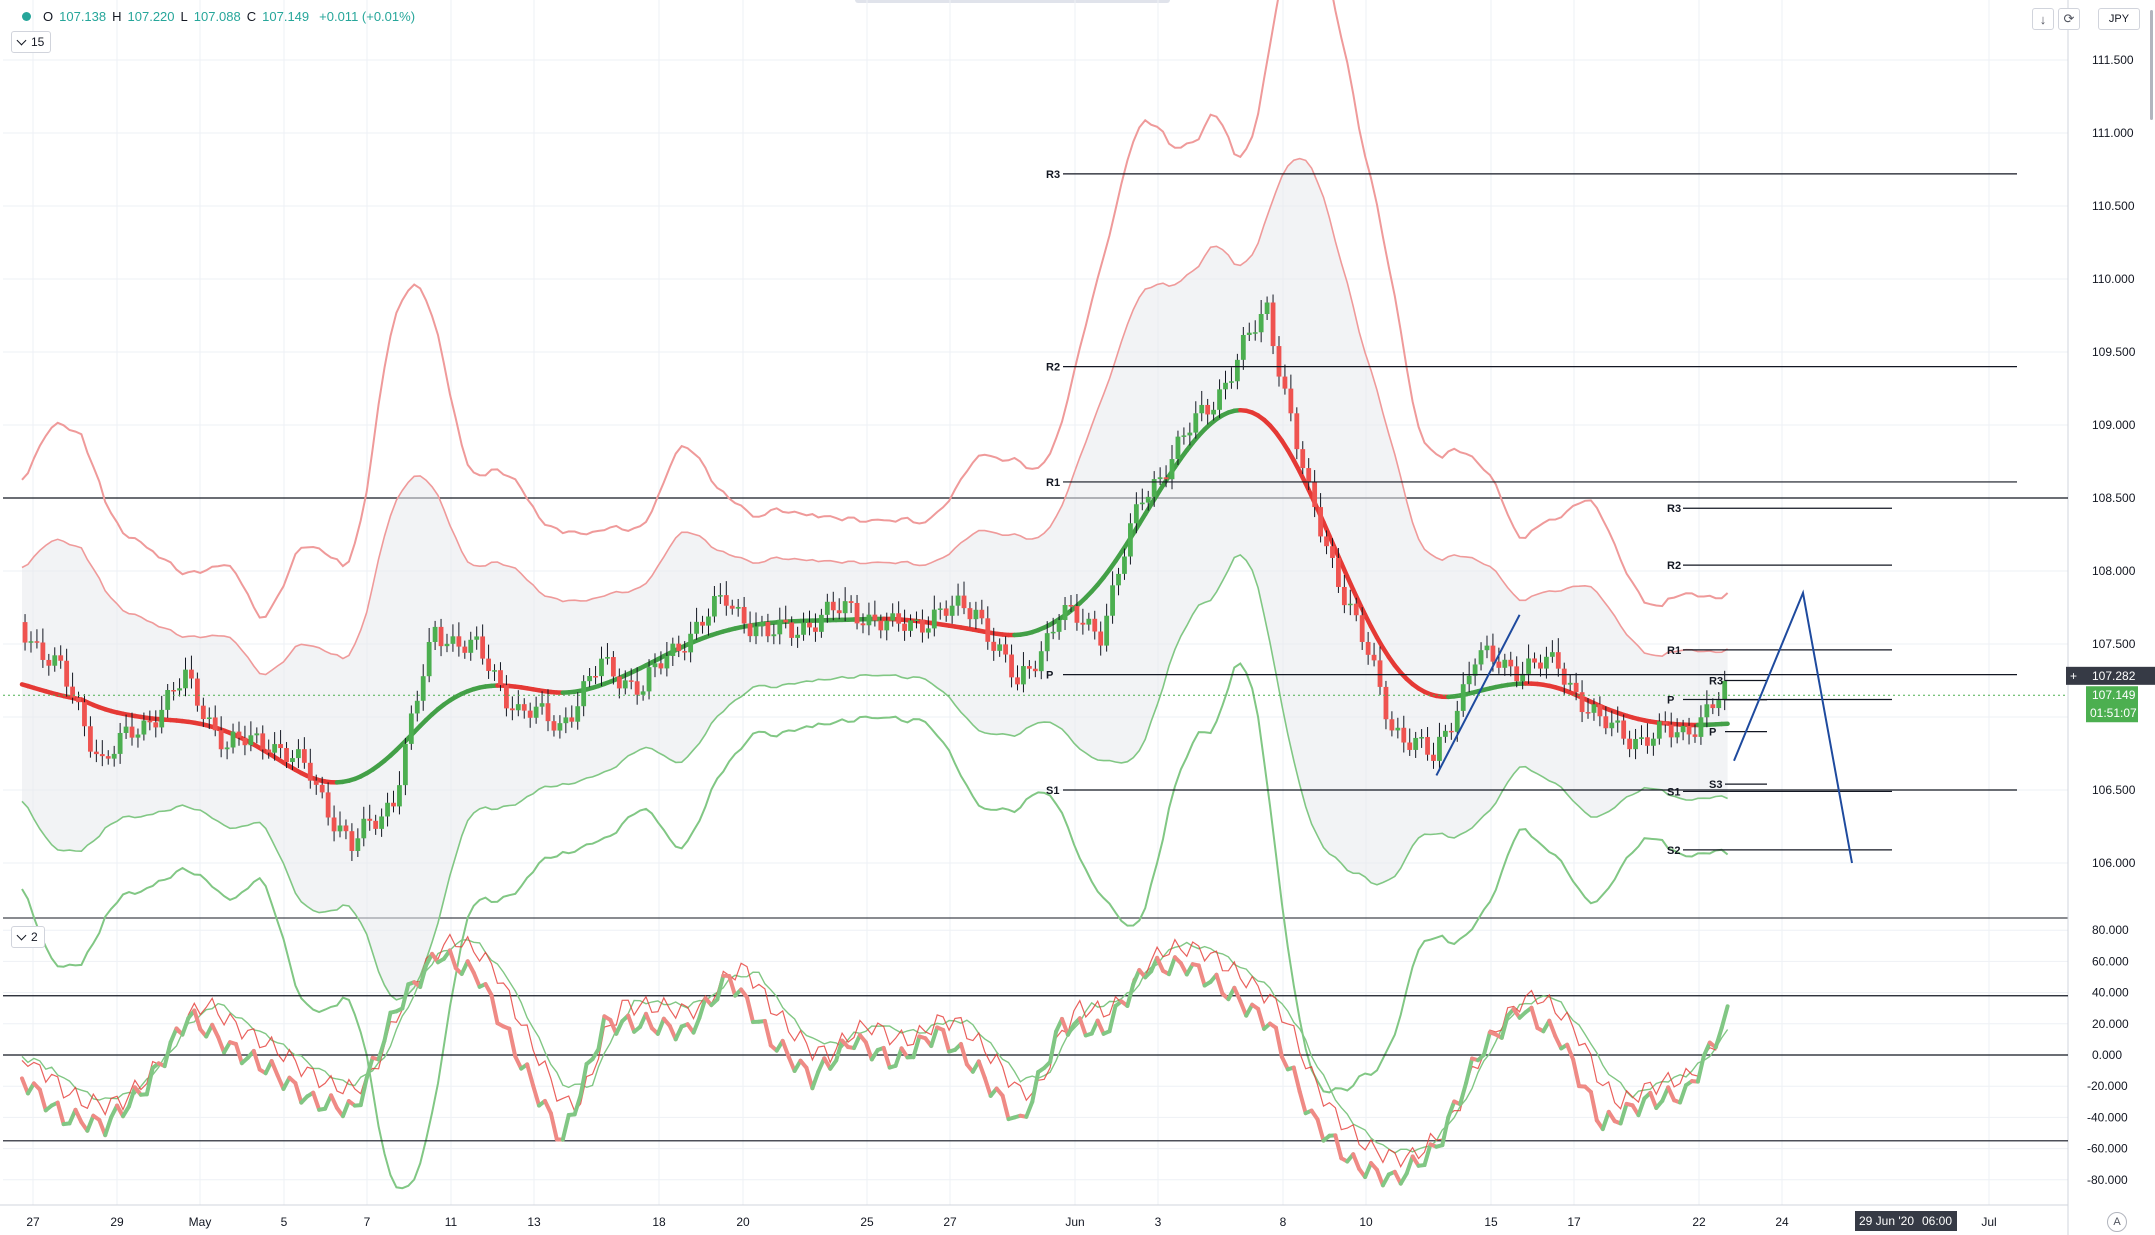 Image resolution: width=2155 pixels, height=1235 pixels. What do you see at coordinates (1574, 1222) in the screenshot?
I see `time-tick-label: 17` at bounding box center [1574, 1222].